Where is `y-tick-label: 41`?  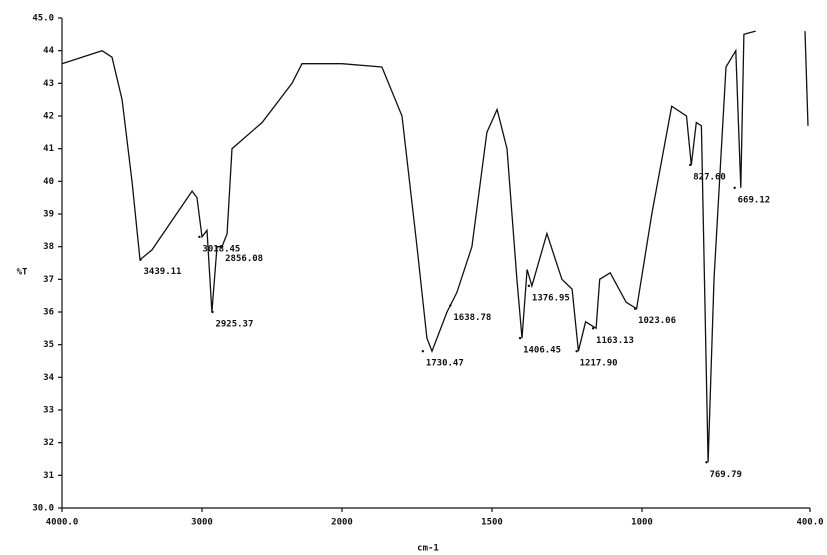 y-tick-label: 41 is located at coordinates (48, 149).